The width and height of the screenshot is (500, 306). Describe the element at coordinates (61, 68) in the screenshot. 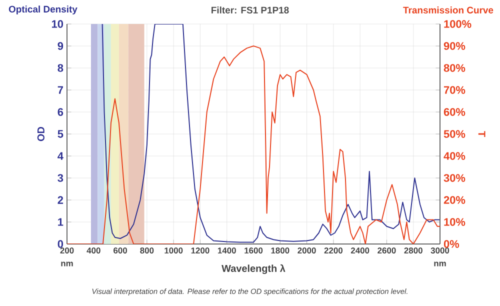

I see `y-tick-label: 8` at that location.